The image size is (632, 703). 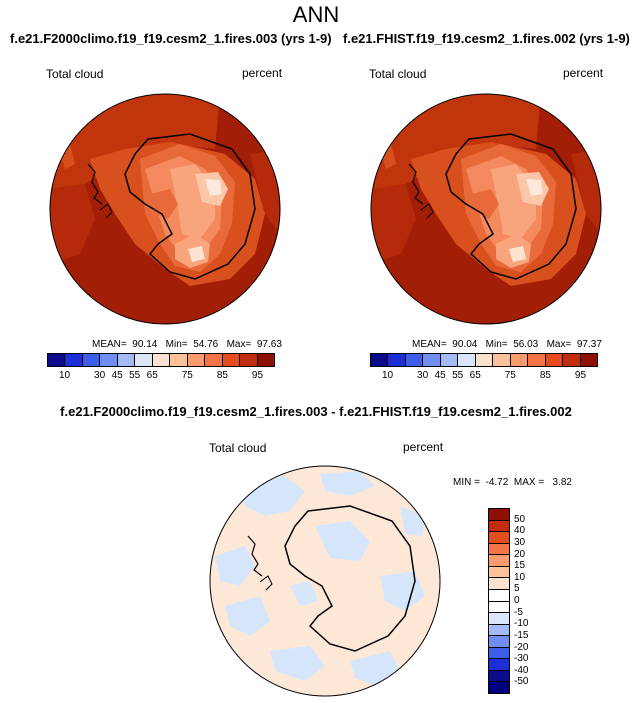 I want to click on colorbar-tick-label: 95, so click(x=580, y=375).